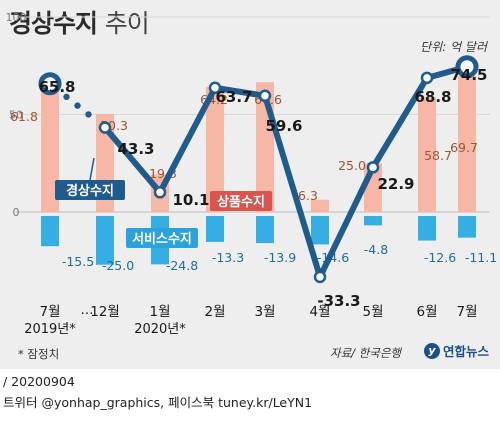 This screenshot has height=422, width=500. Describe the element at coordinates (440, 257) in the screenshot. I see `service-value-label: -12.6` at that location.